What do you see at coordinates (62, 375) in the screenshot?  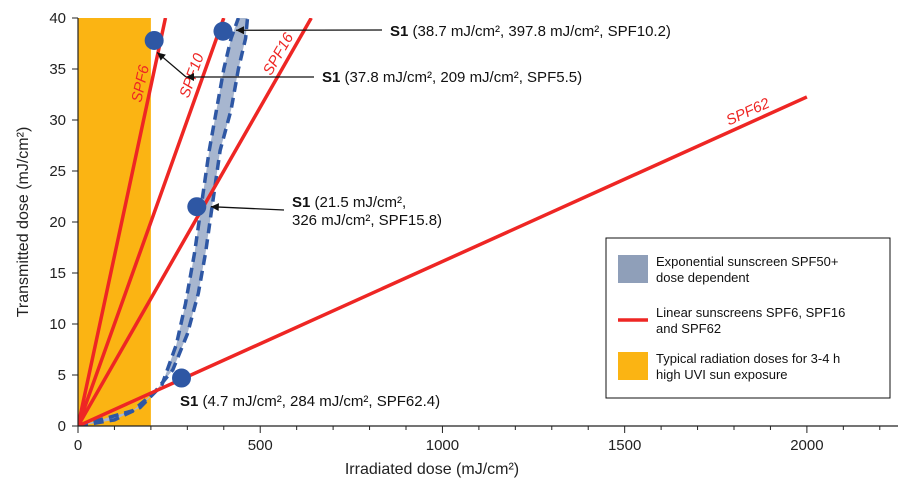 I see `y-tick-label: 5` at bounding box center [62, 375].